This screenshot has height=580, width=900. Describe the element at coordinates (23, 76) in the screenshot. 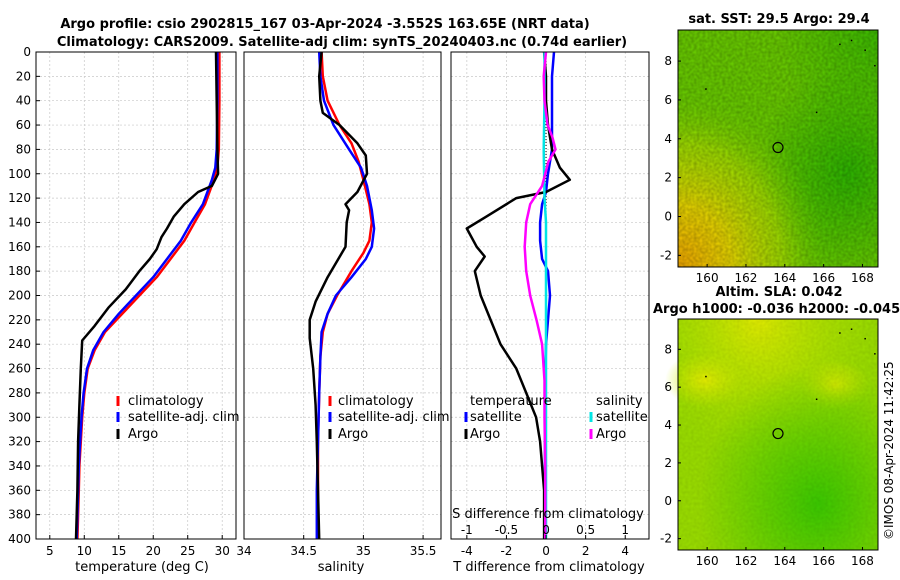

I see `y-tick-label: 20` at that location.